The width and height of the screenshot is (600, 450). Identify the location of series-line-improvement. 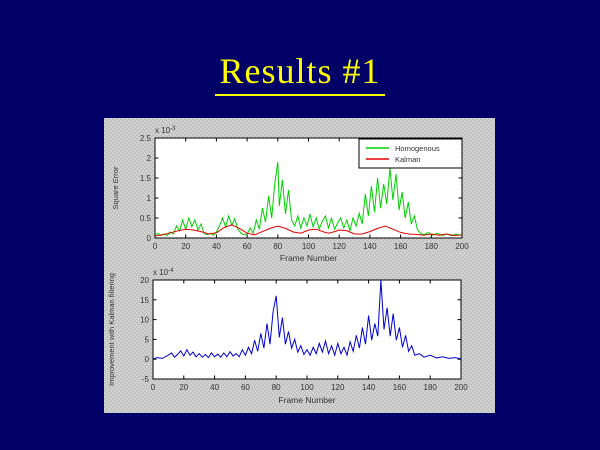
(307, 319).